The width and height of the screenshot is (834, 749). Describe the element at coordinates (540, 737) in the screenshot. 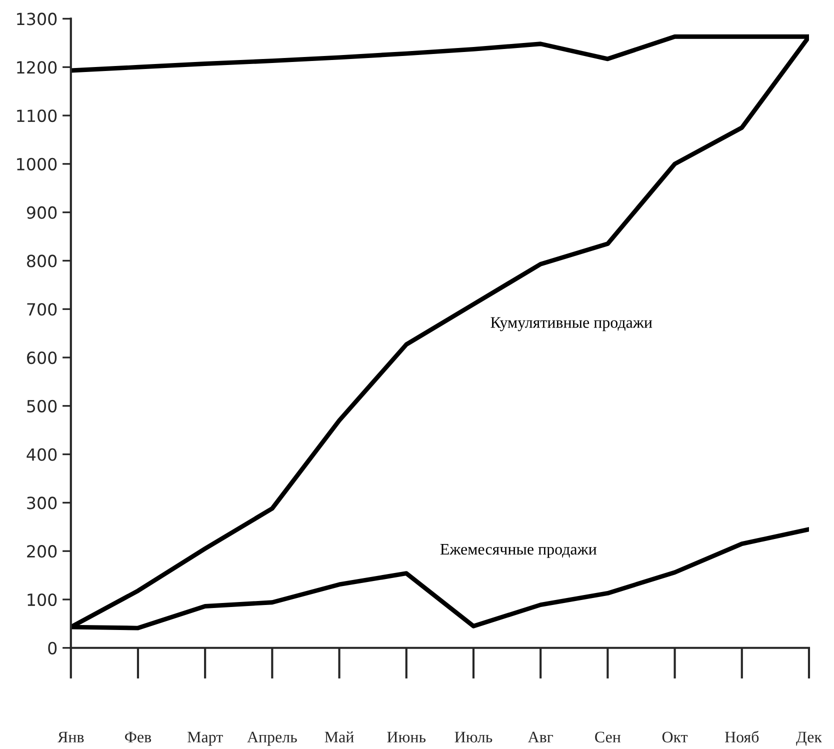

I see `x-tick-label: Авг` at that location.